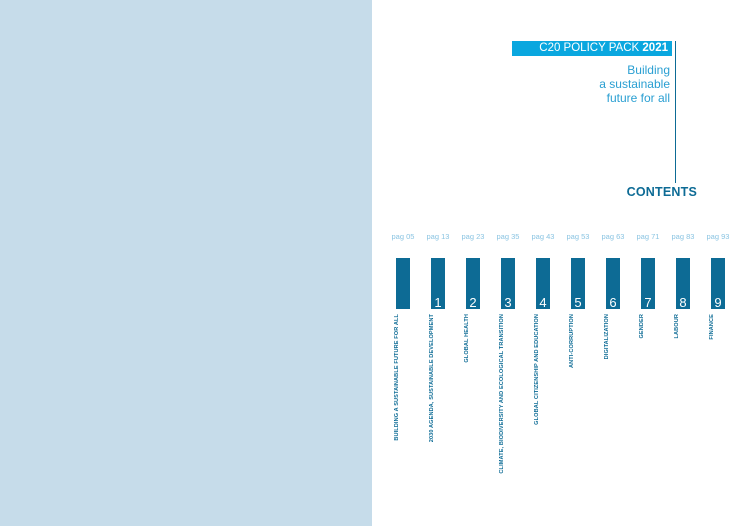 The width and height of the screenshot is (744, 526). I want to click on chapter-entry-2: pag 23 2 GLOBAL HEALTH, so click(473, 372).